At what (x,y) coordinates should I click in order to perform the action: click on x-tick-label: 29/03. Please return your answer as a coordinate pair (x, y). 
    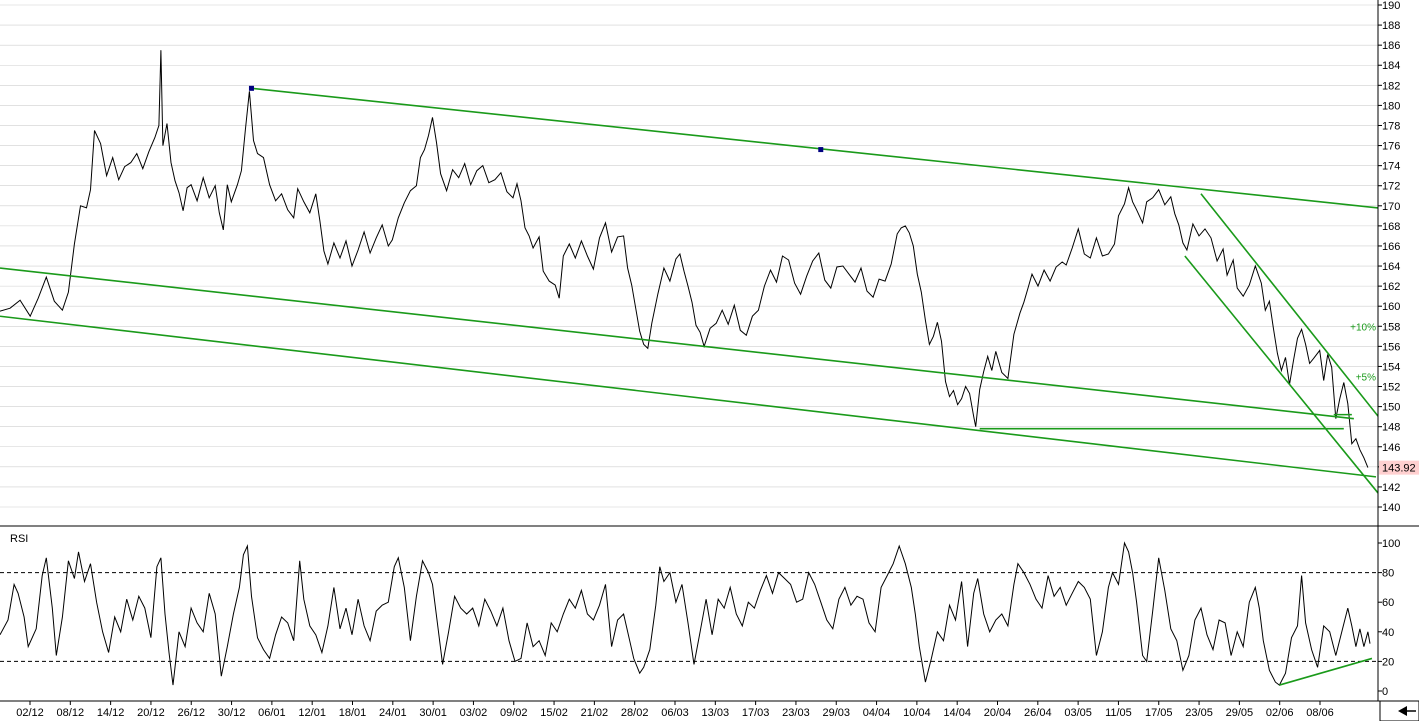
    Looking at the image, I should click on (836, 713).